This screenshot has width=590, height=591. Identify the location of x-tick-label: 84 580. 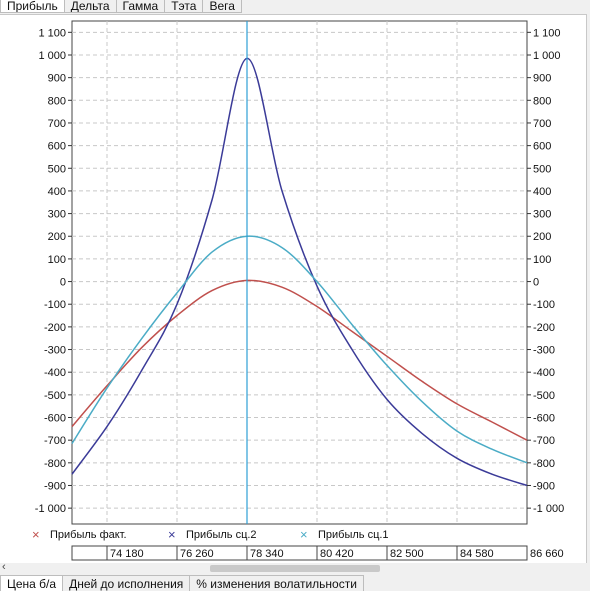
(477, 554).